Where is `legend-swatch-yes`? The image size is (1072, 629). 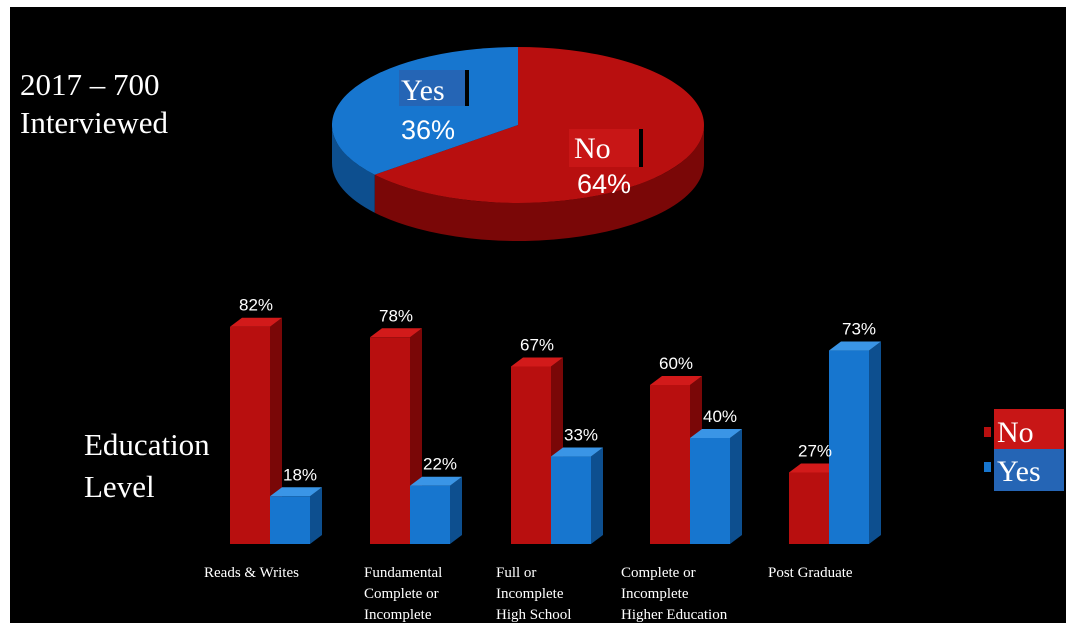
legend-swatch-yes is located at coordinates (987, 467).